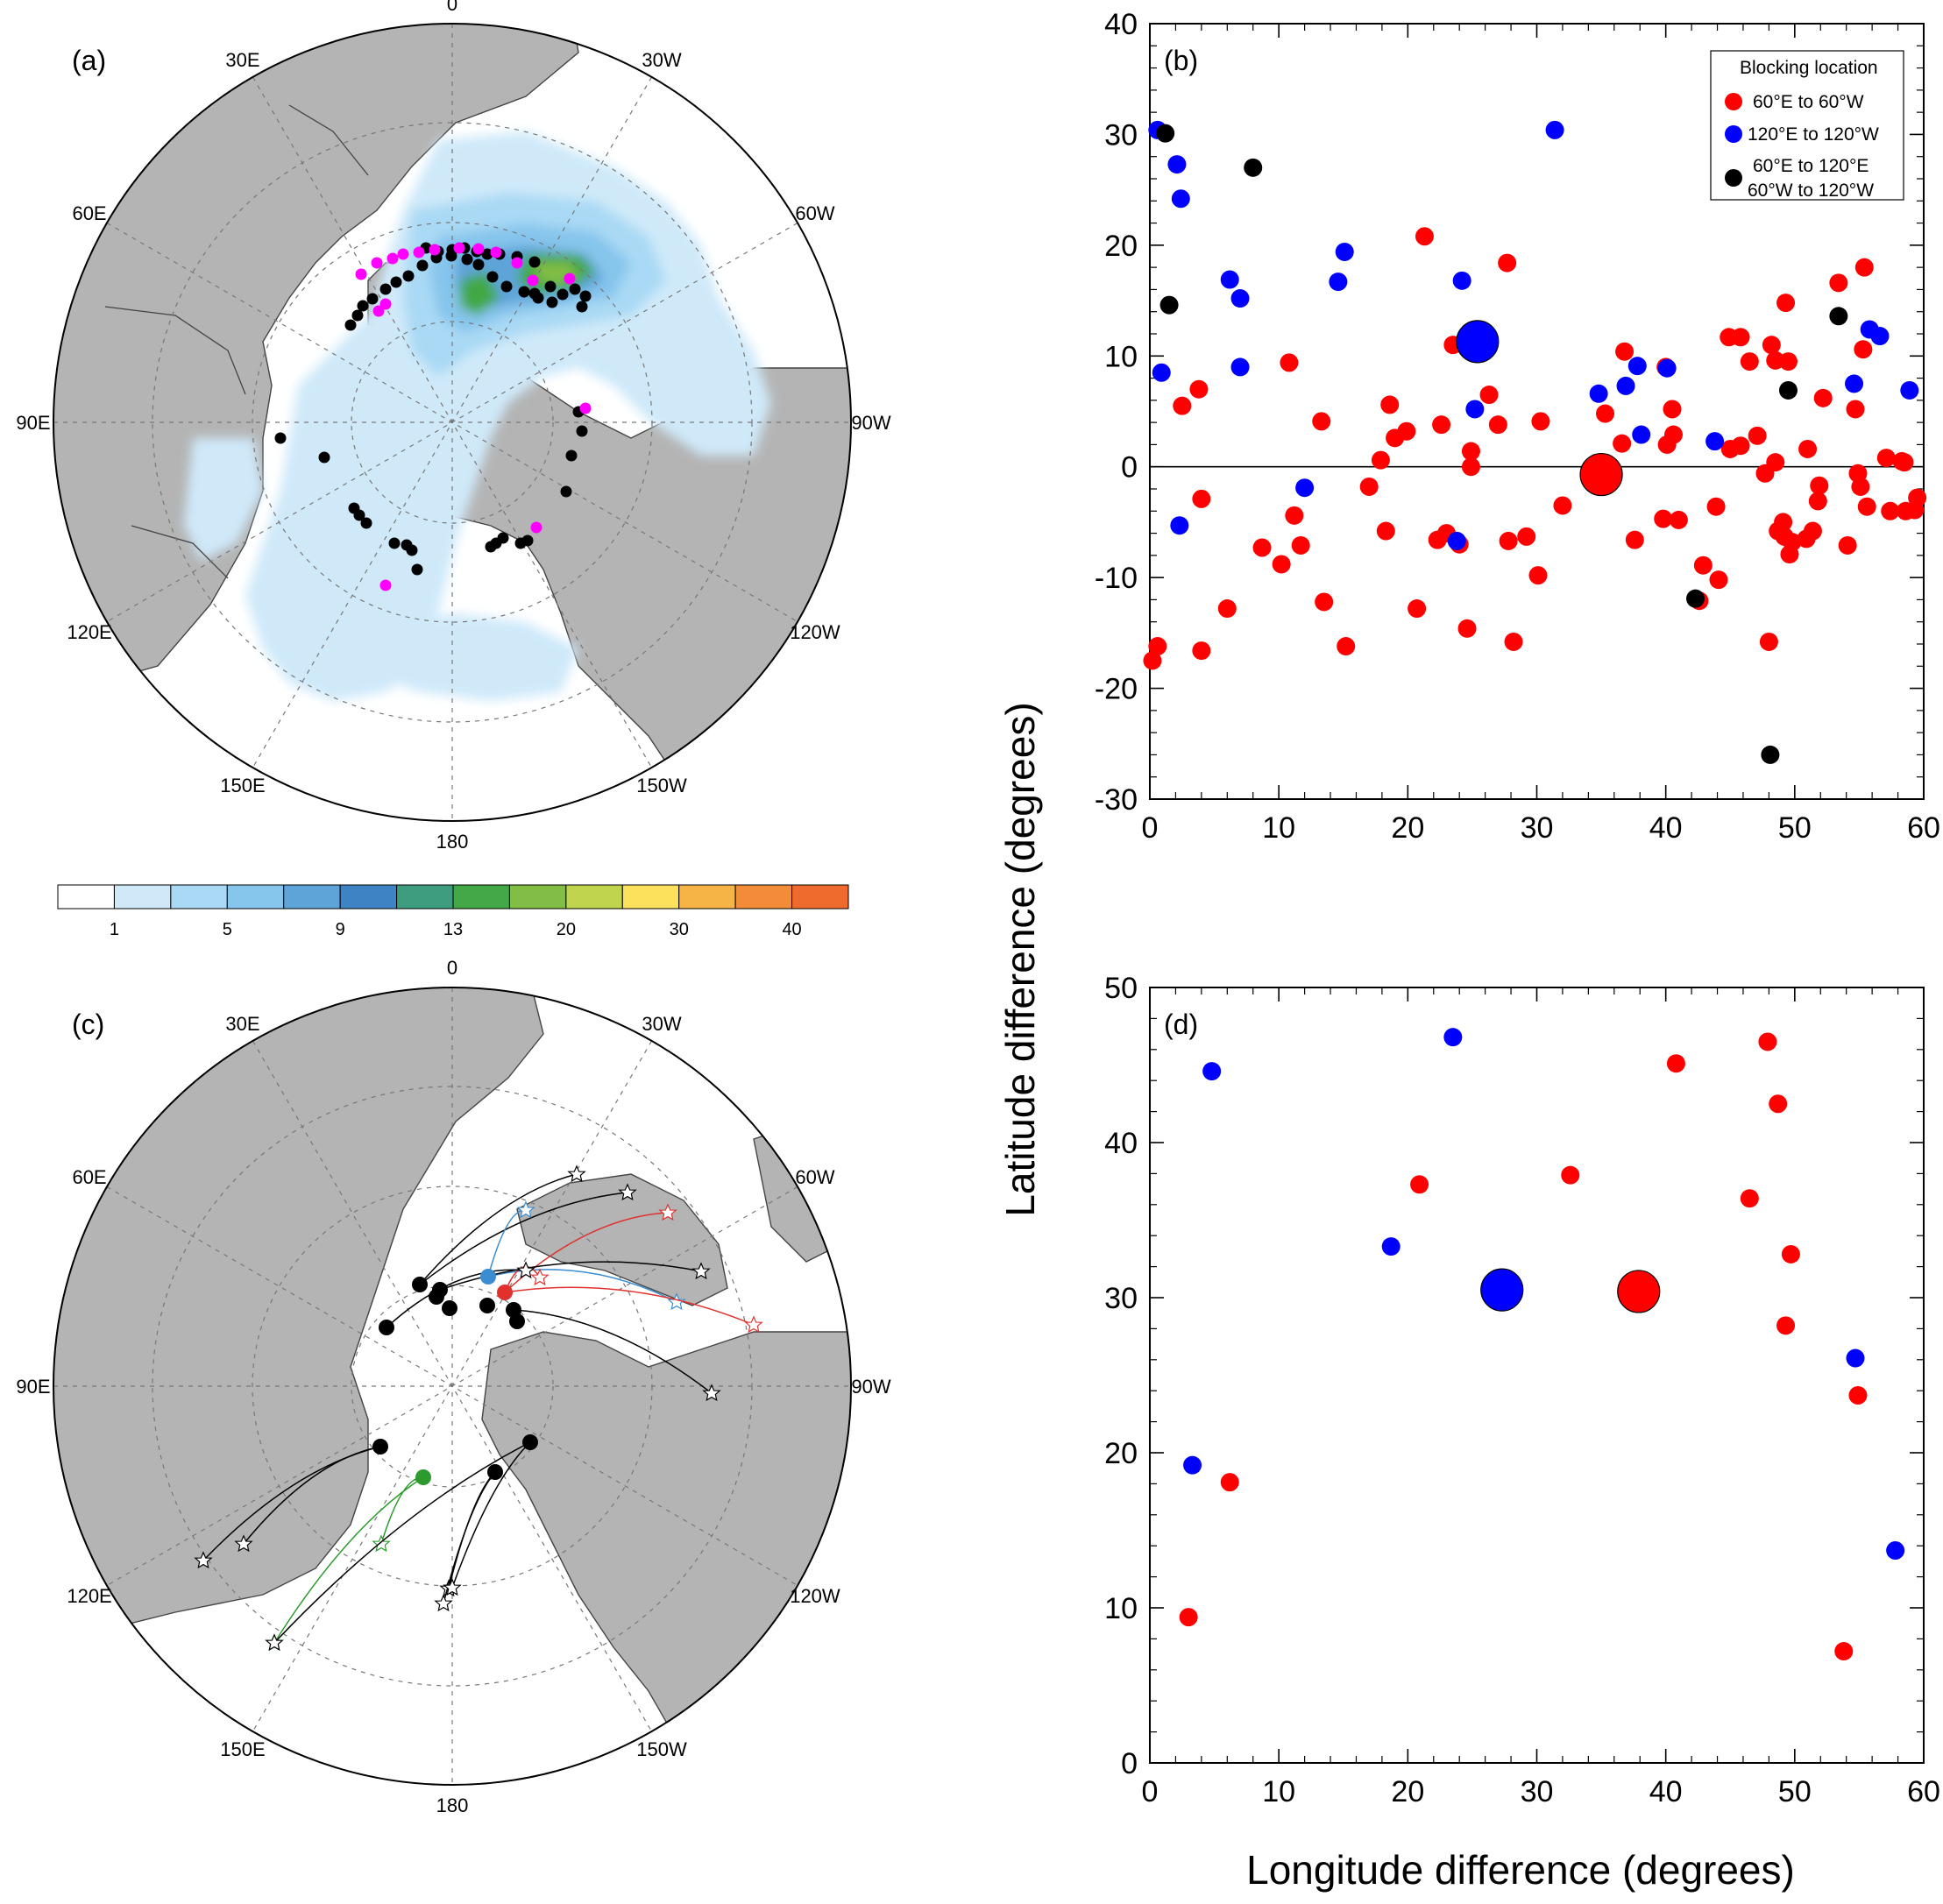  Describe the element at coordinates (661, 1749) in the screenshot. I see `longitude-label: 150W` at that location.